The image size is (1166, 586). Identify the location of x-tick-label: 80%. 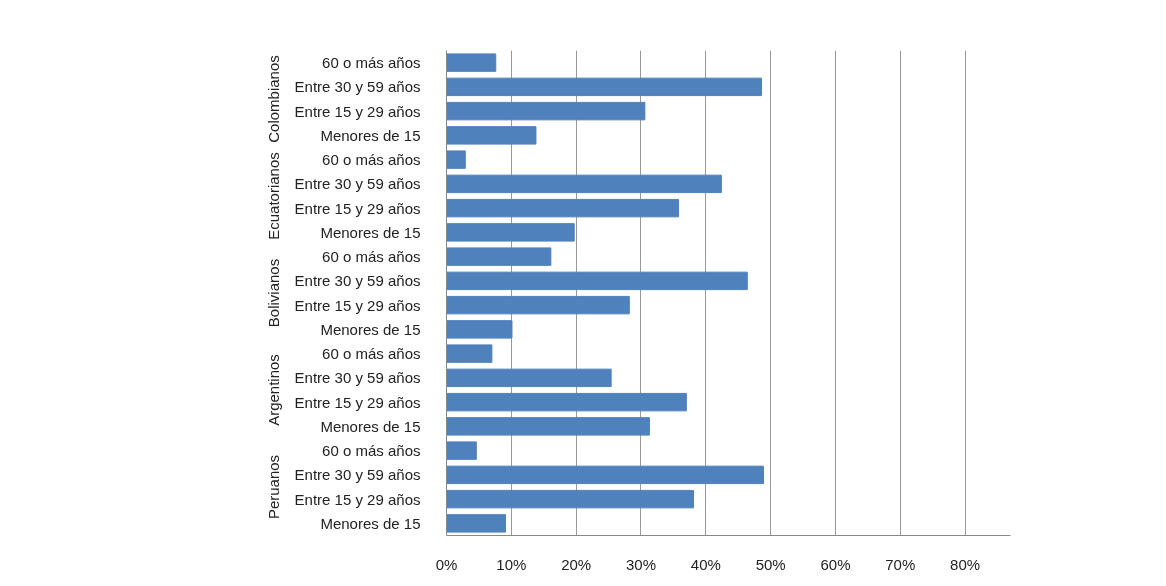
(965, 564).